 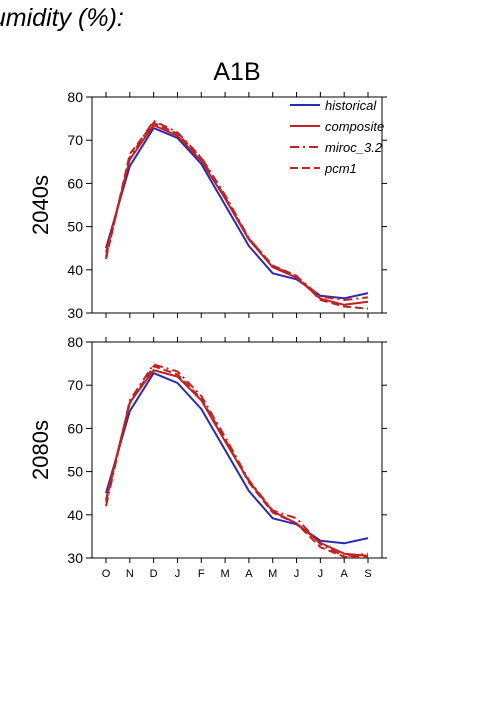 I want to click on legend-label-miroc_3.2: miroc_3.2, so click(x=354, y=147).